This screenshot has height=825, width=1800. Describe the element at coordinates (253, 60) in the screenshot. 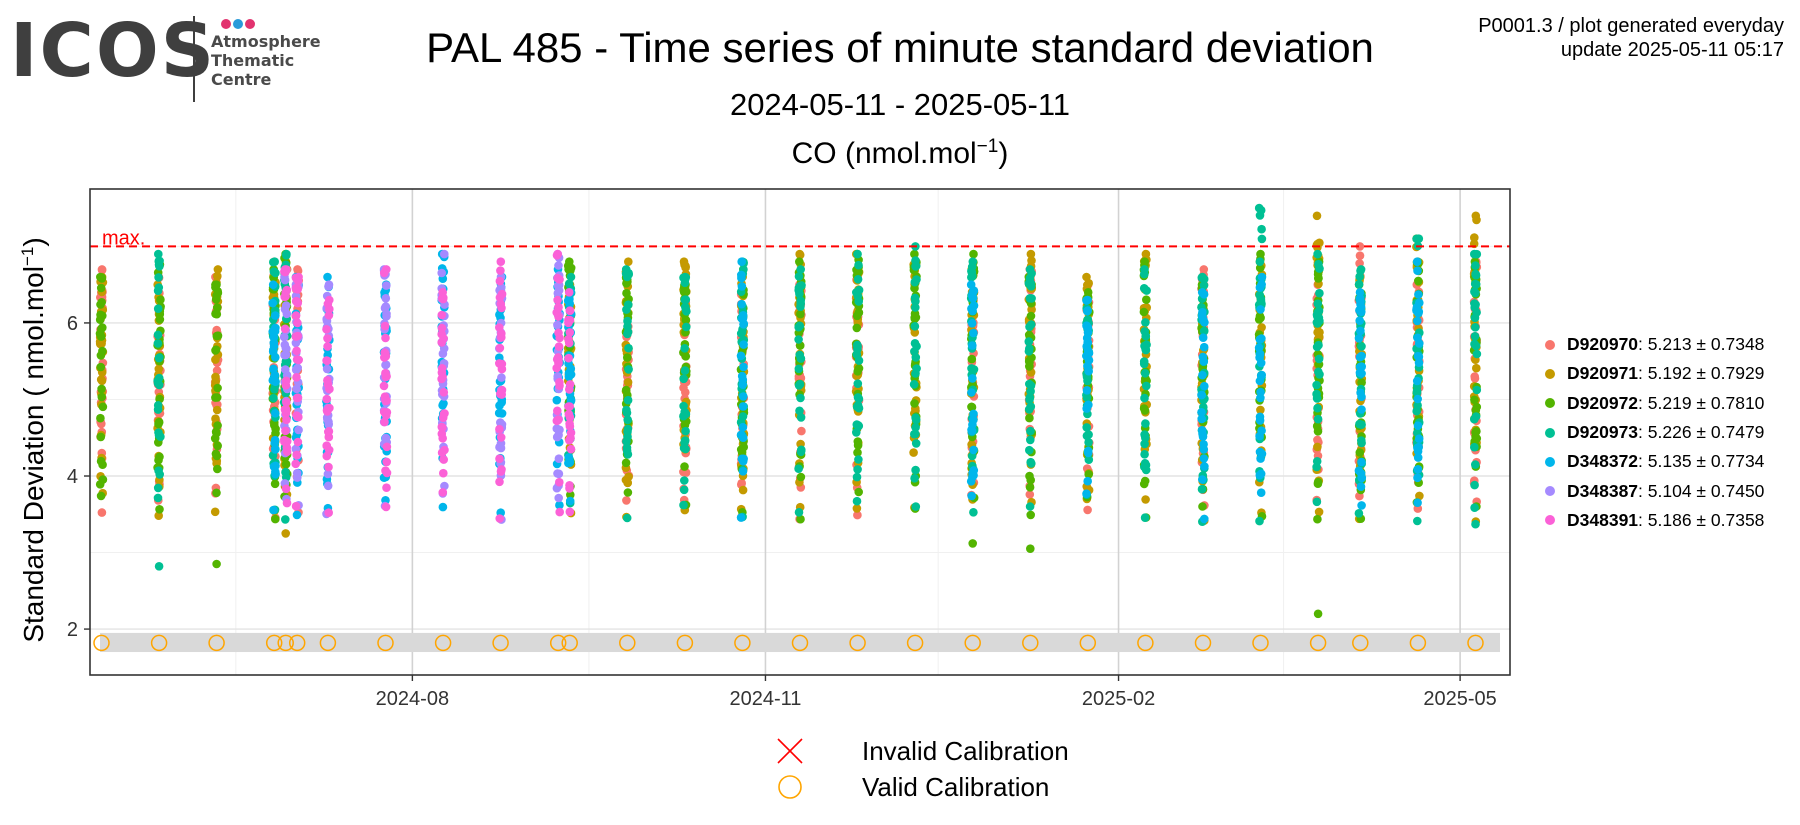

I see `logo-text-line-2: Thematic` at that location.